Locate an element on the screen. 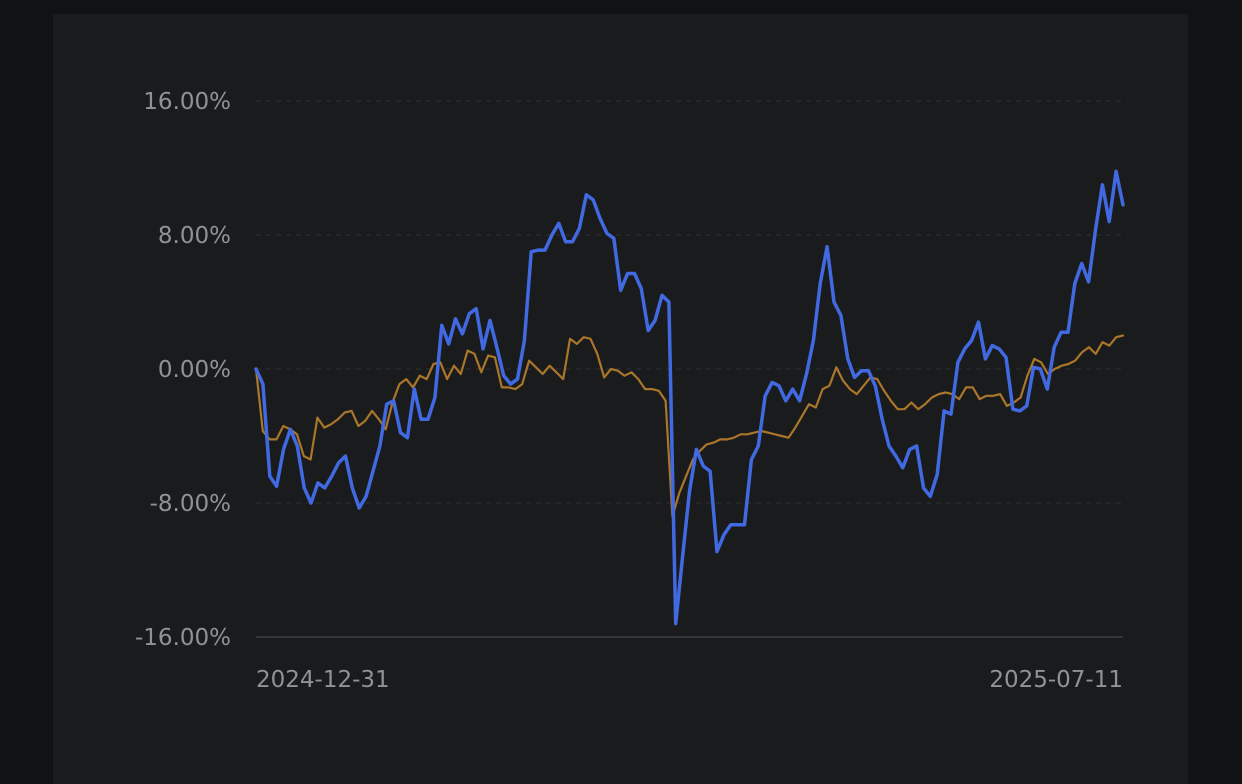  y-tick-label: 0.00% is located at coordinates (194, 370).